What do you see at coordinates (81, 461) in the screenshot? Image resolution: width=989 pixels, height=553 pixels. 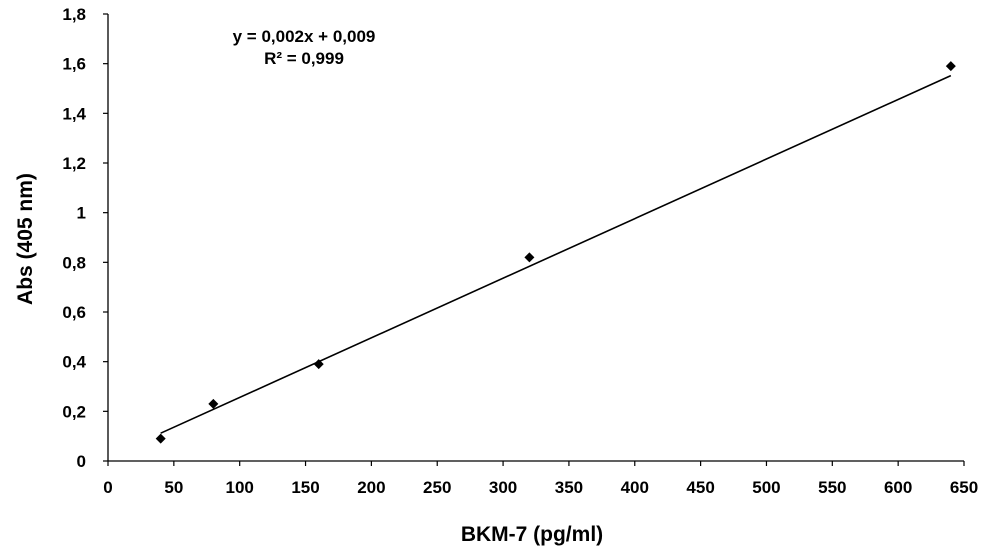 I see `y-tick-label: 0` at bounding box center [81, 461].